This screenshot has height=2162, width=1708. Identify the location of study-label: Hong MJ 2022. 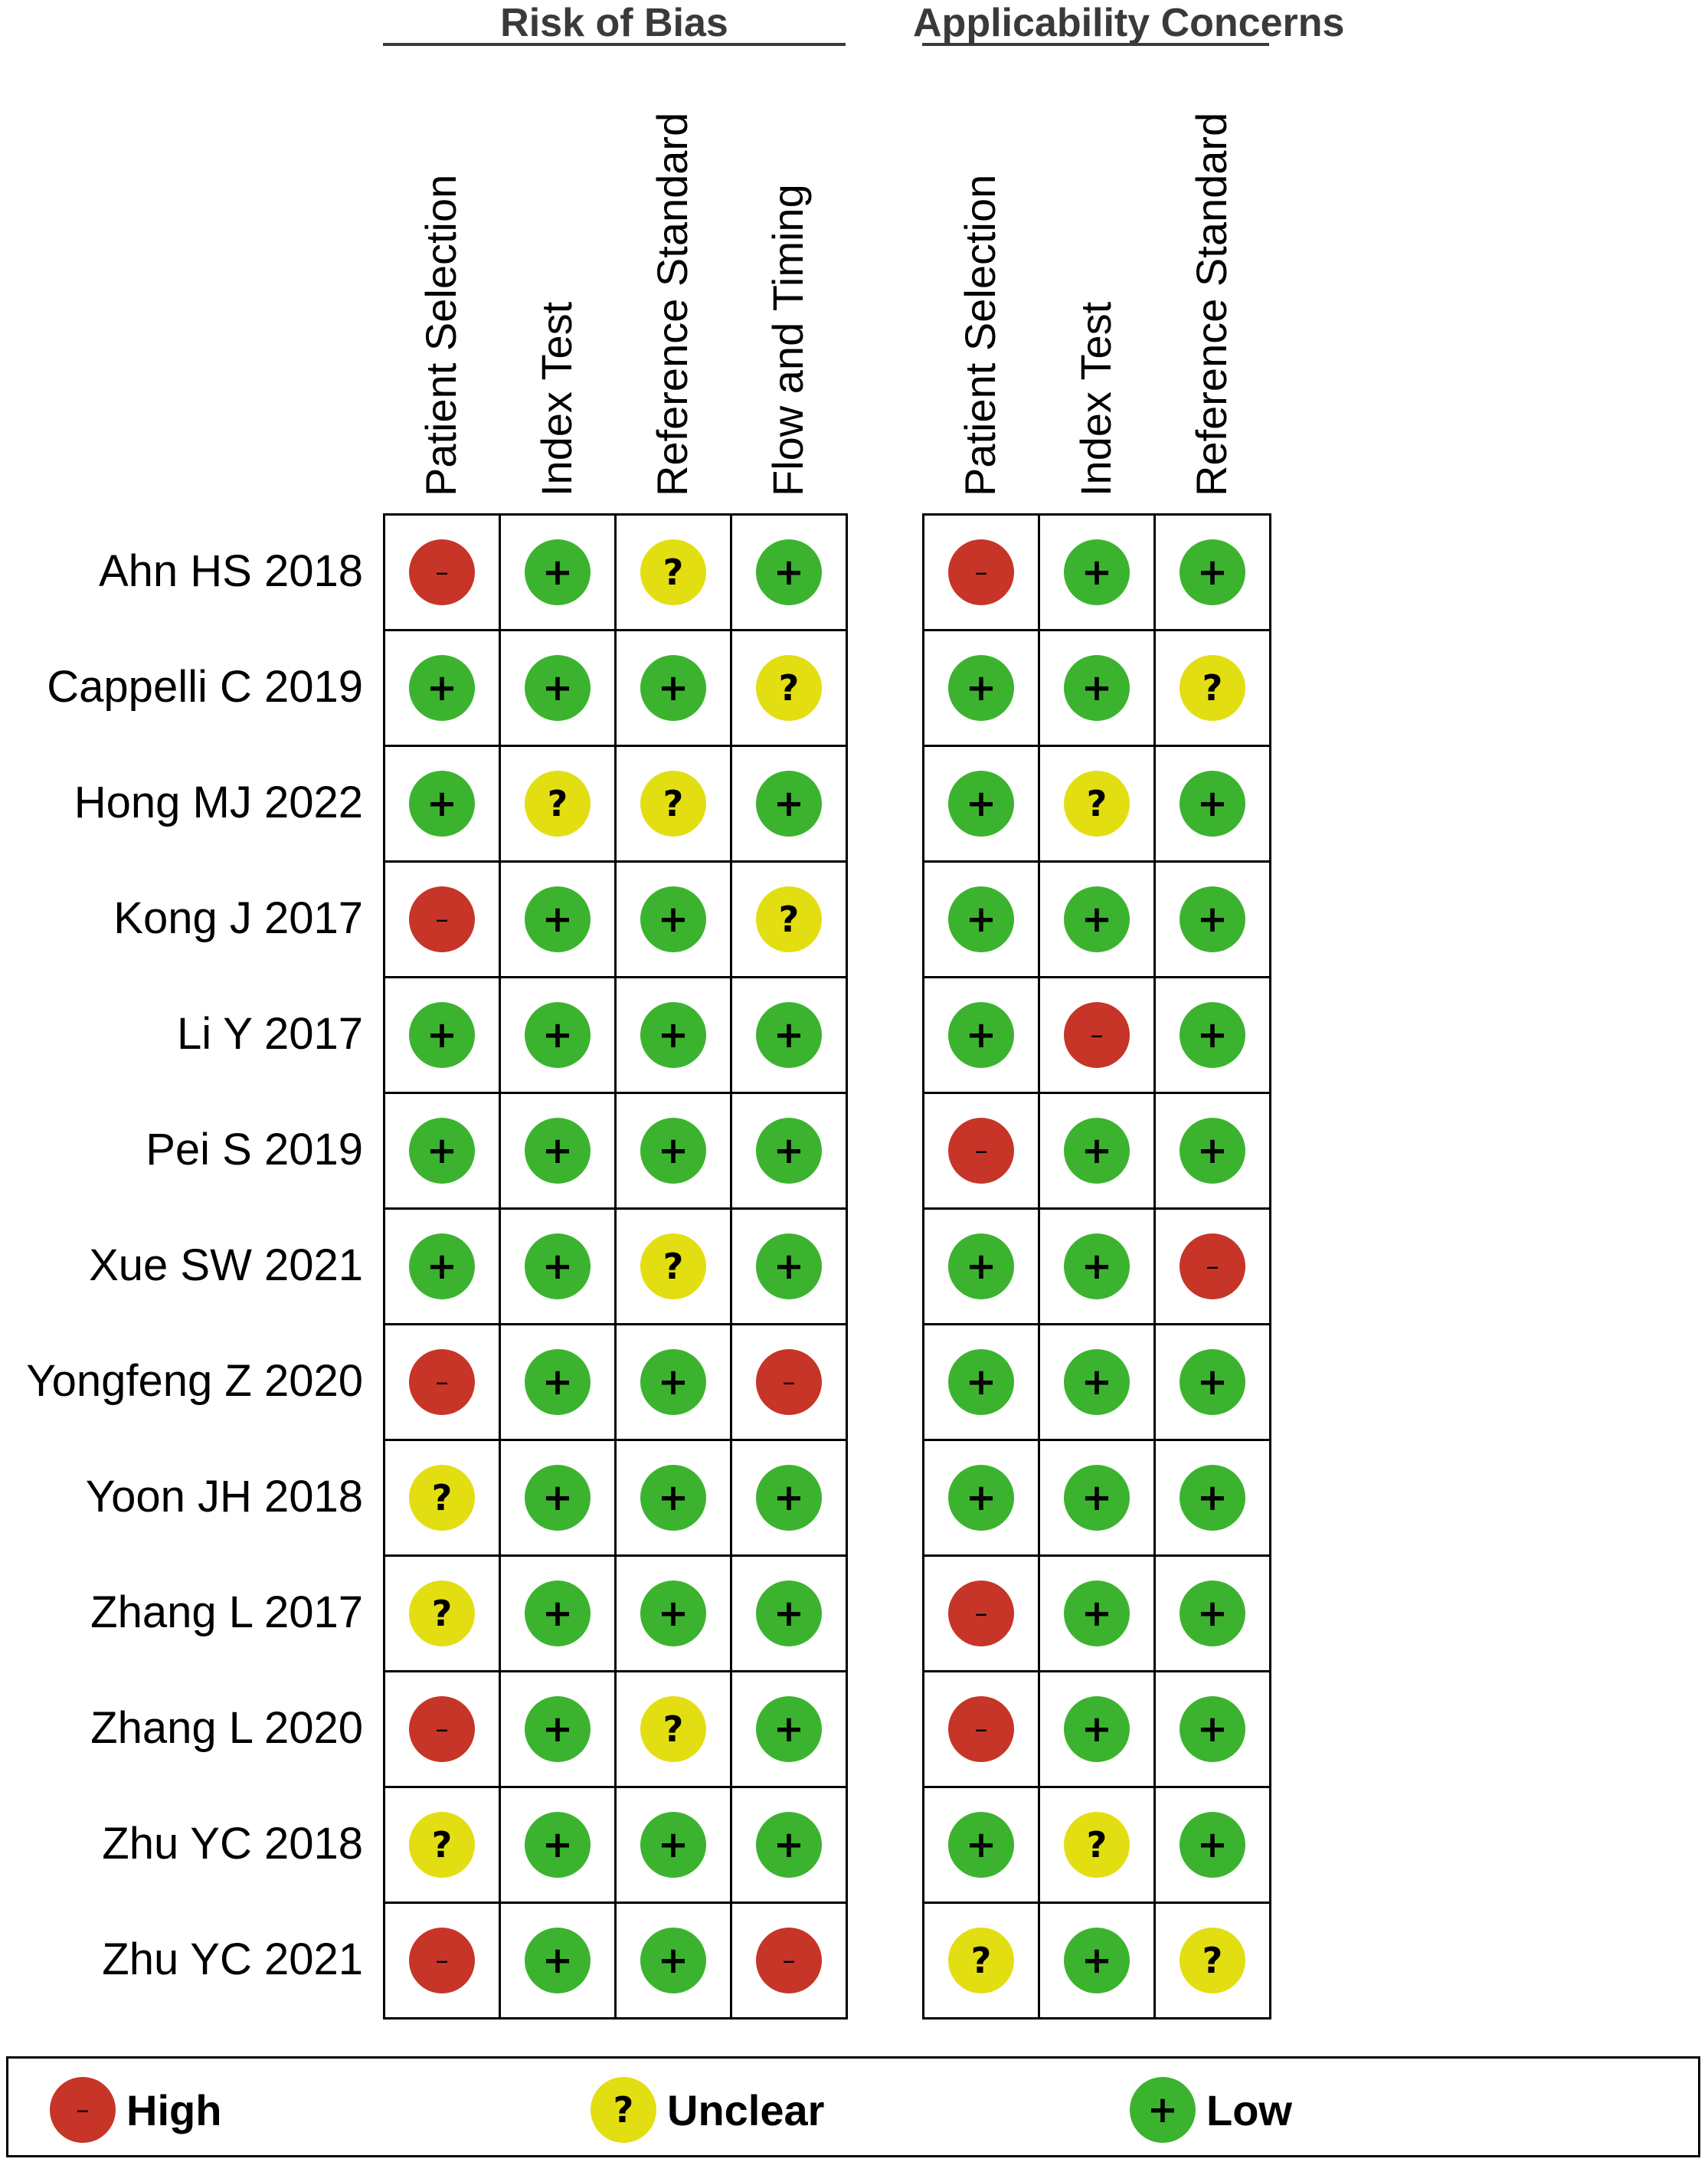
(219, 802).